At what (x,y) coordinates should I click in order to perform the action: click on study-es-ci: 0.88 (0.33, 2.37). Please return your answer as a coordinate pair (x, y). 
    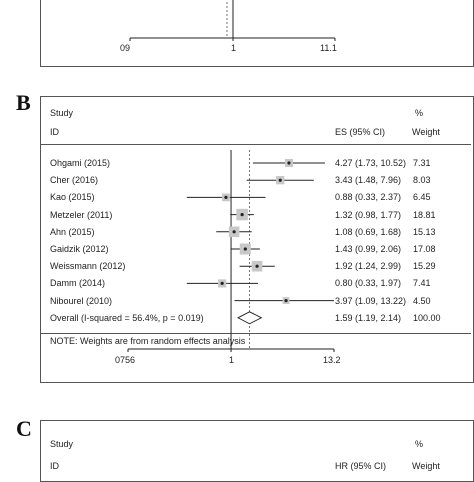
    Looking at the image, I should click on (368, 197).